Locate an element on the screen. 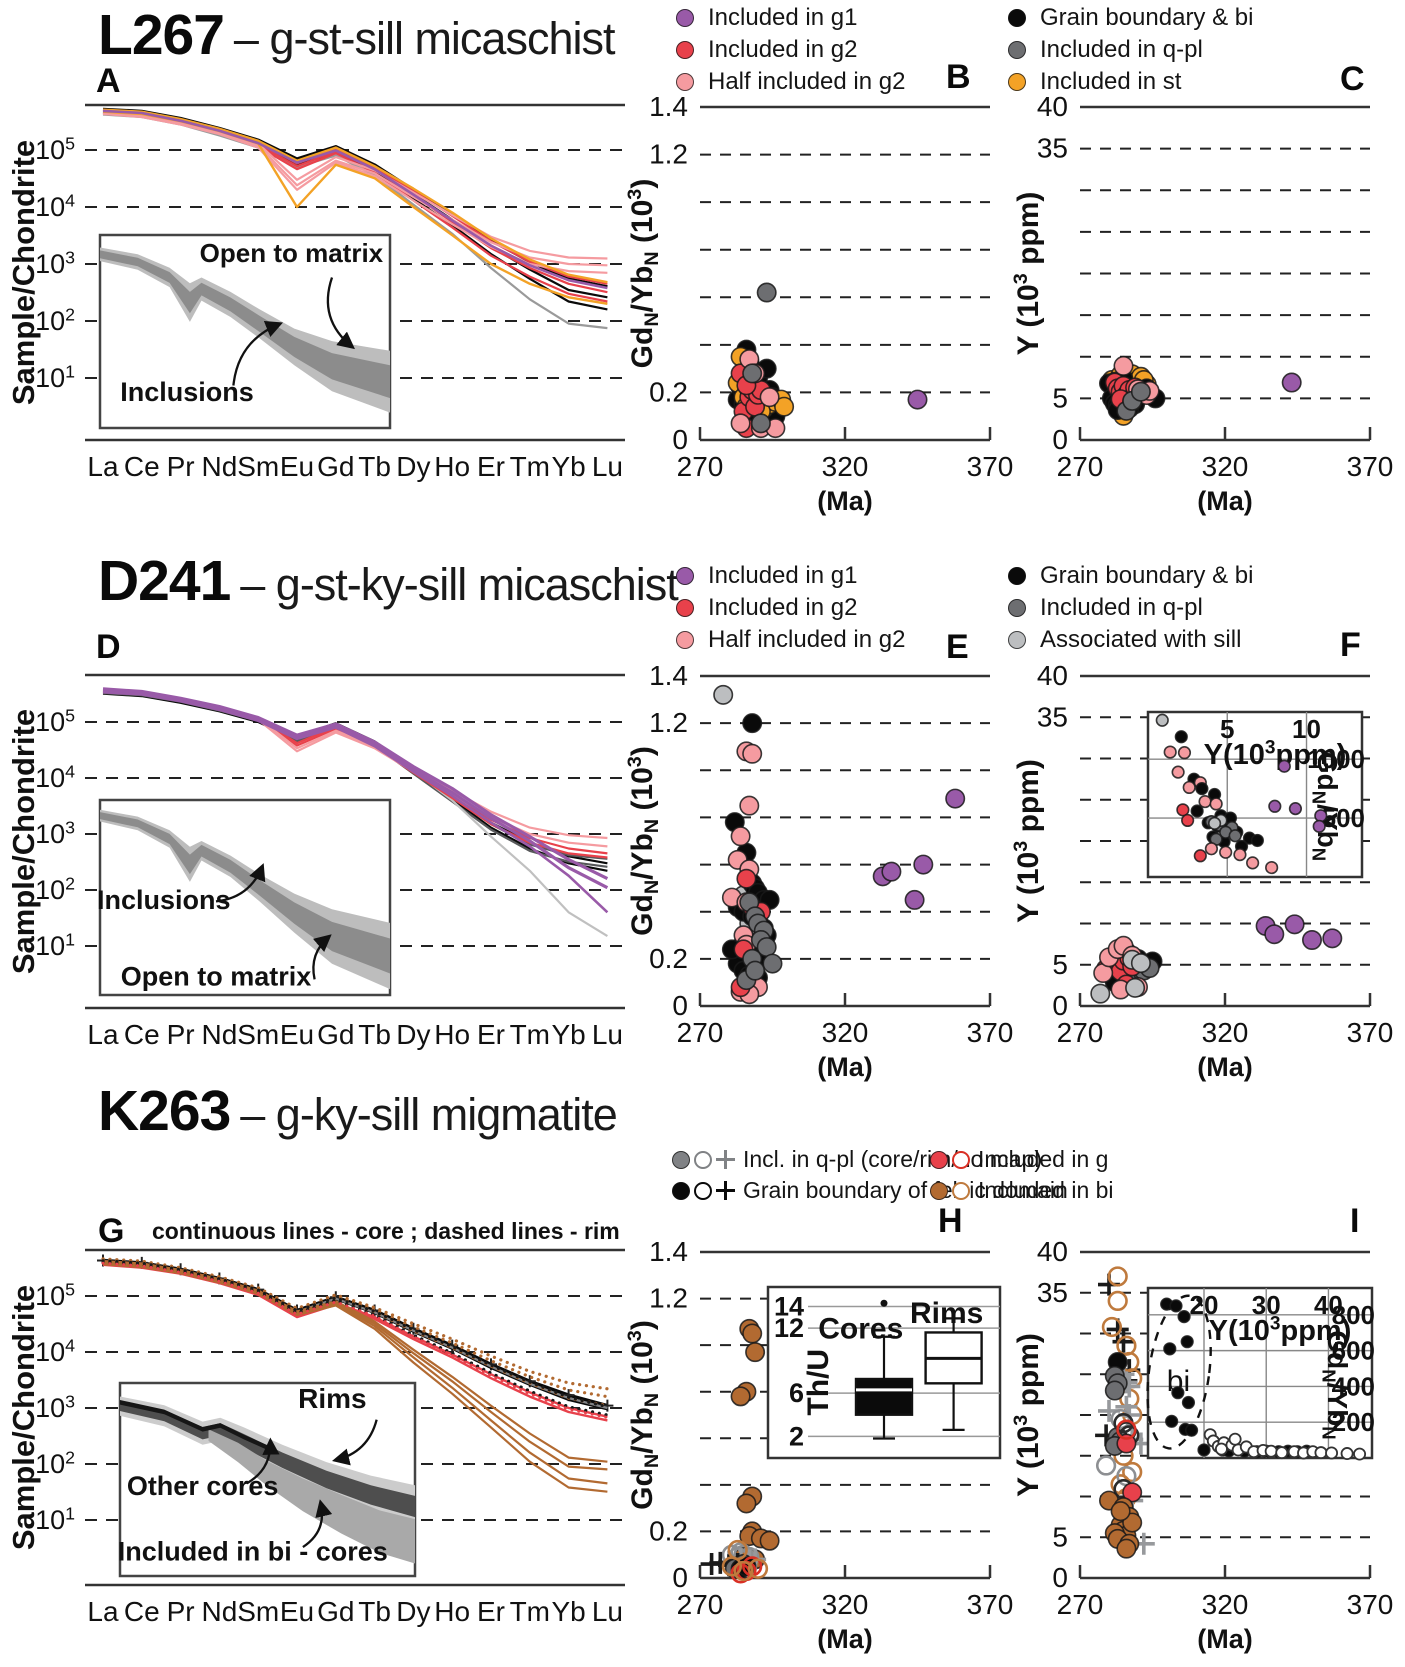  svg-text: Sample/Chondrite is located at coordinates (23, 841).